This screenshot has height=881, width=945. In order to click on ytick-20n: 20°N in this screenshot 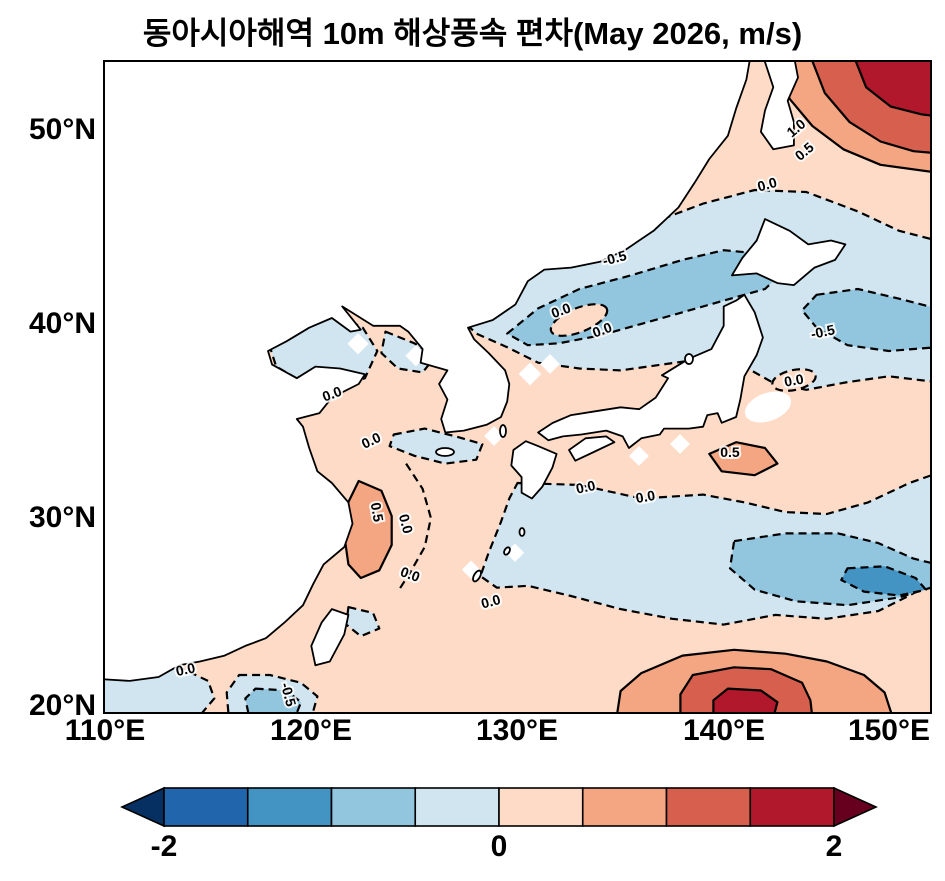, I will do `click(62, 705)`.